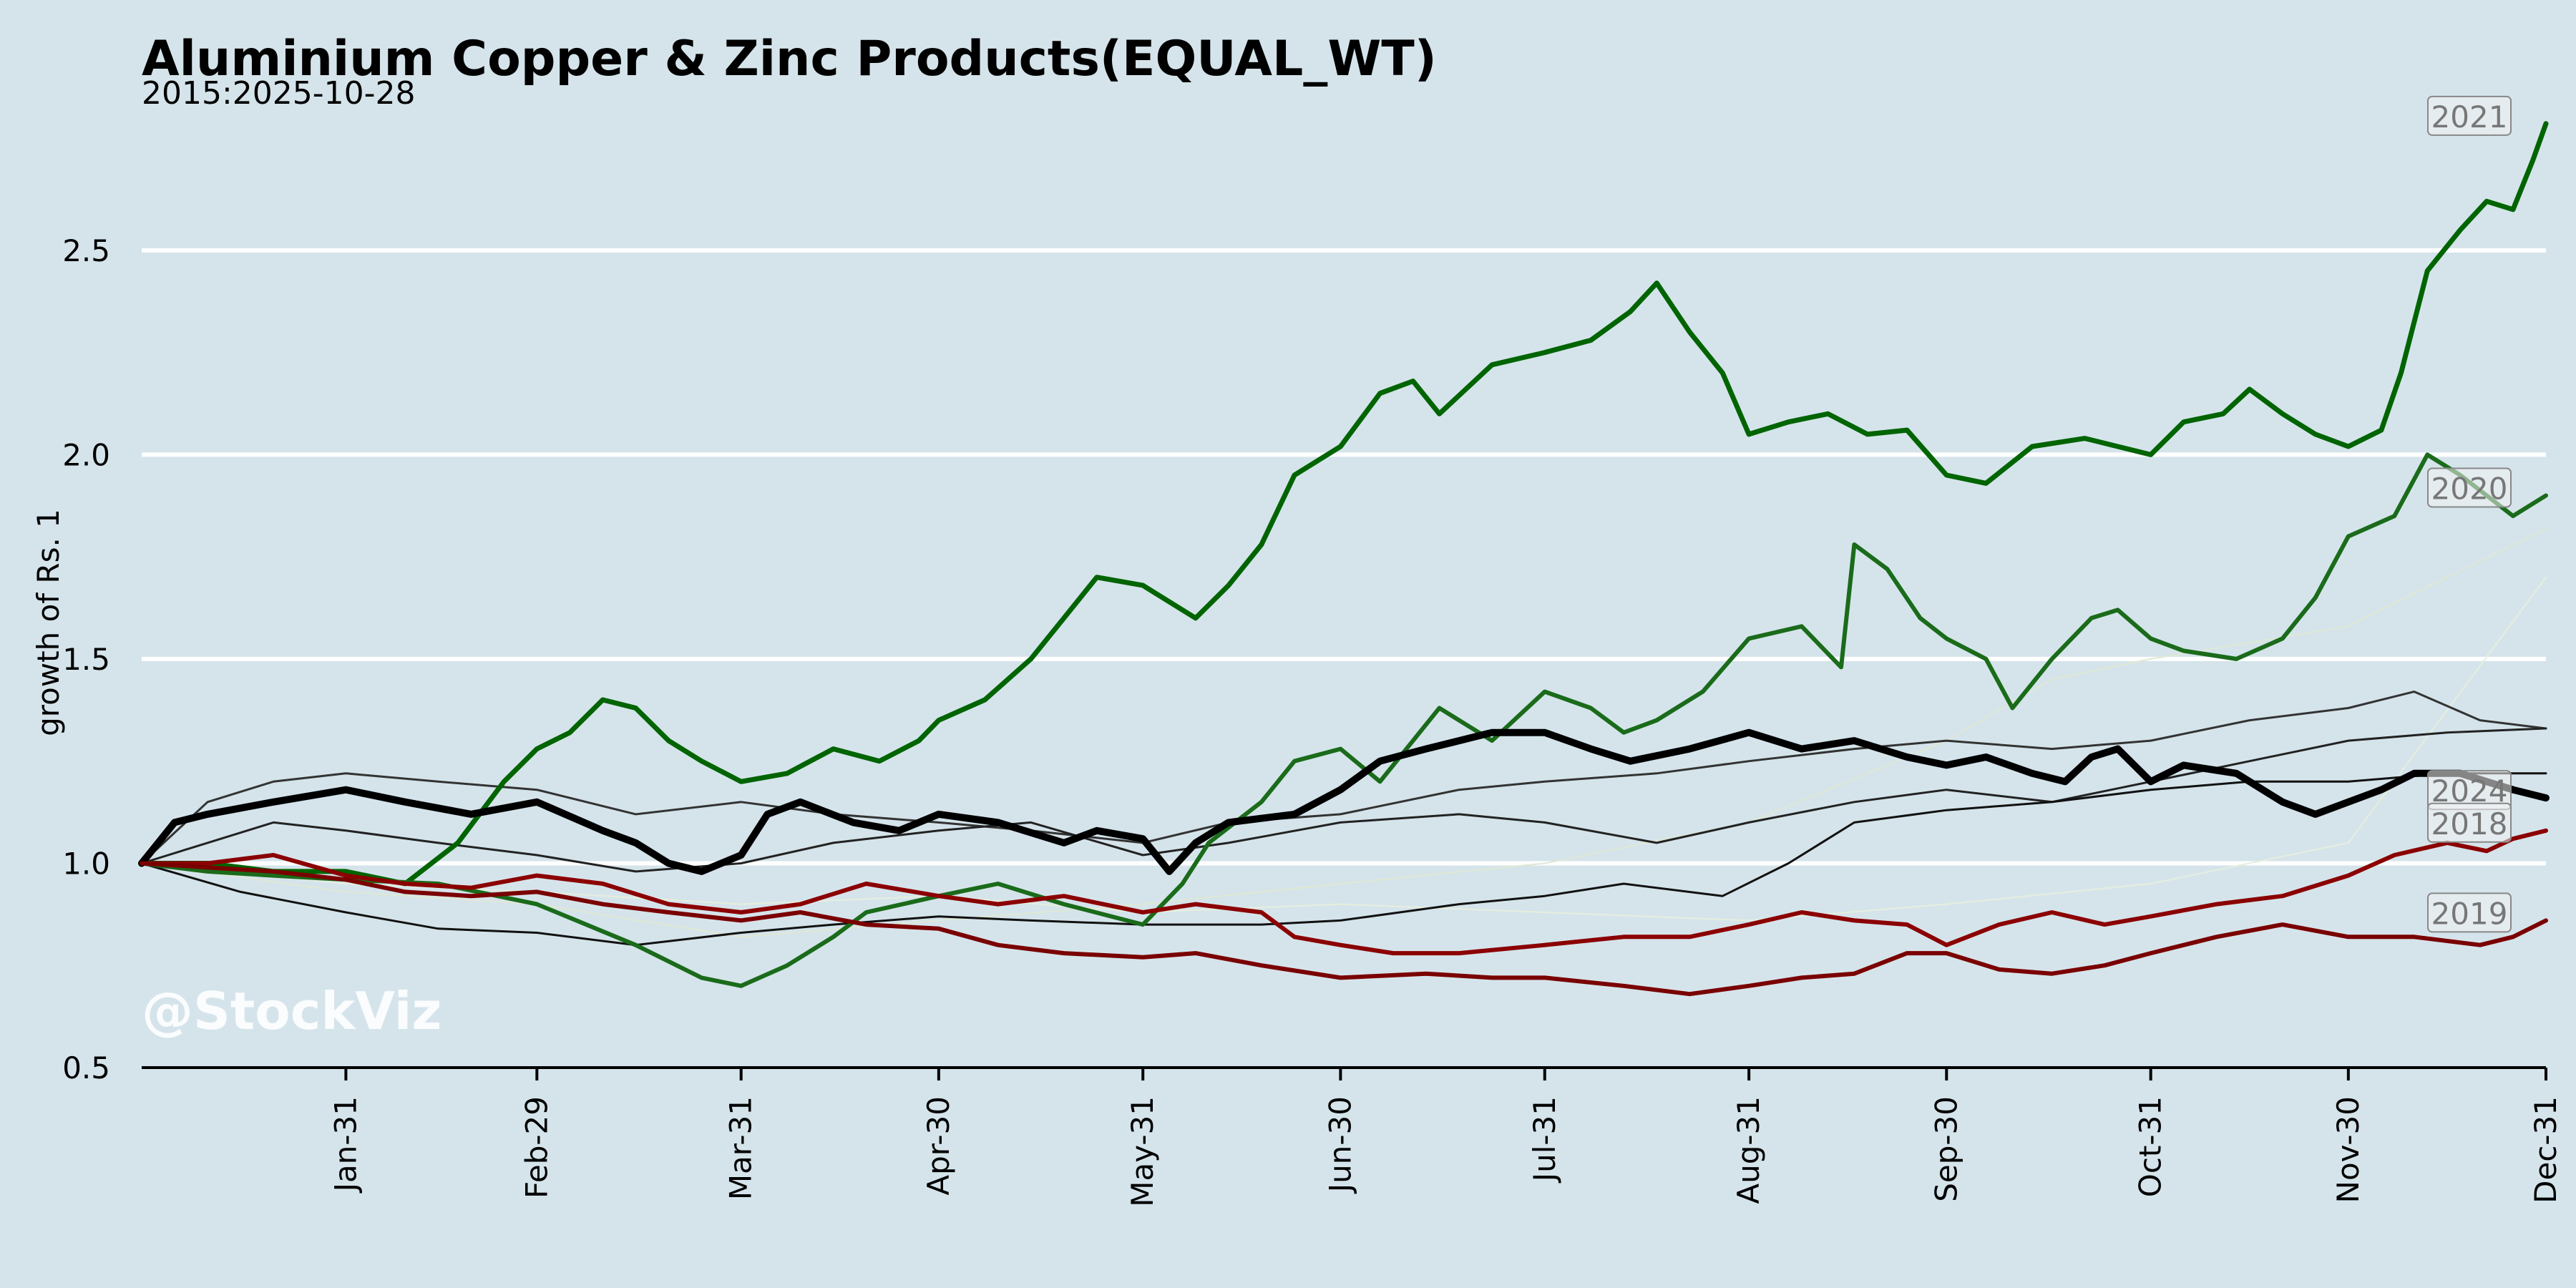 The height and width of the screenshot is (1288, 2576). What do you see at coordinates (2150, 1146) in the screenshot?
I see `x-tick-label: Oct-31` at bounding box center [2150, 1146].